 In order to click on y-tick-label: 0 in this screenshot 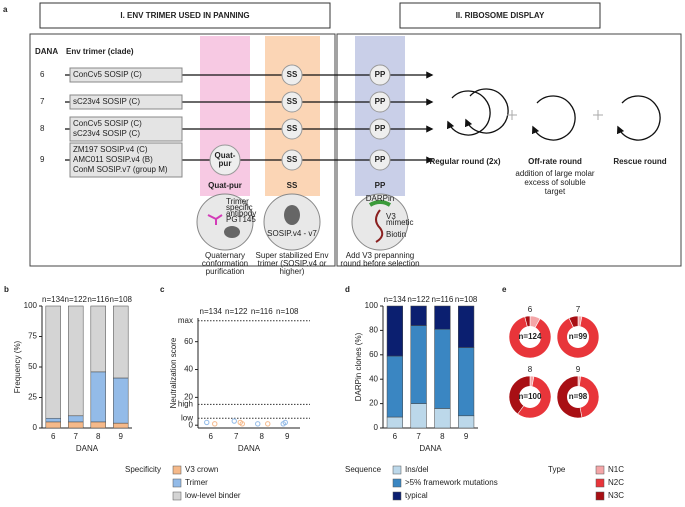, I will do `click(191, 424)`.